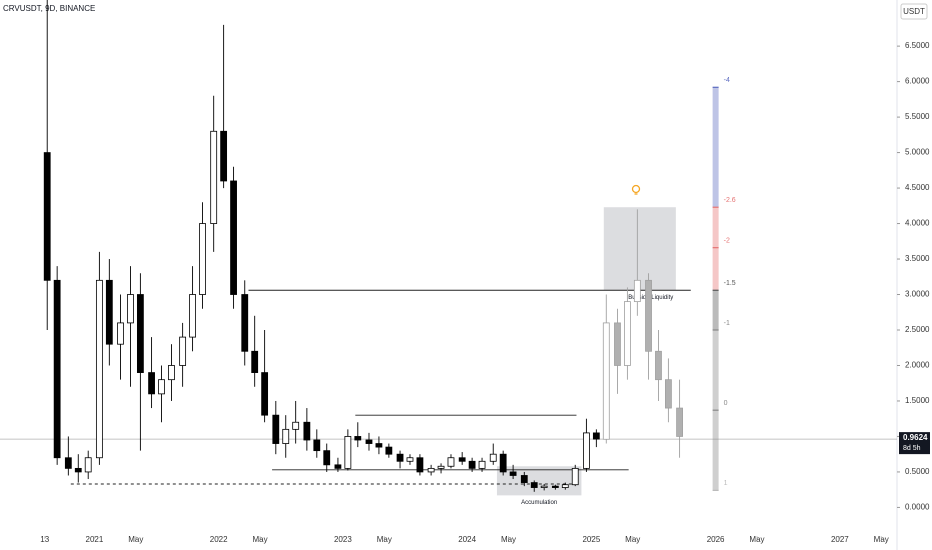 Image resolution: width=932 pixels, height=550 pixels. Describe the element at coordinates (917, 81) in the screenshot. I see `y-tick-label: 6.0000` at that location.